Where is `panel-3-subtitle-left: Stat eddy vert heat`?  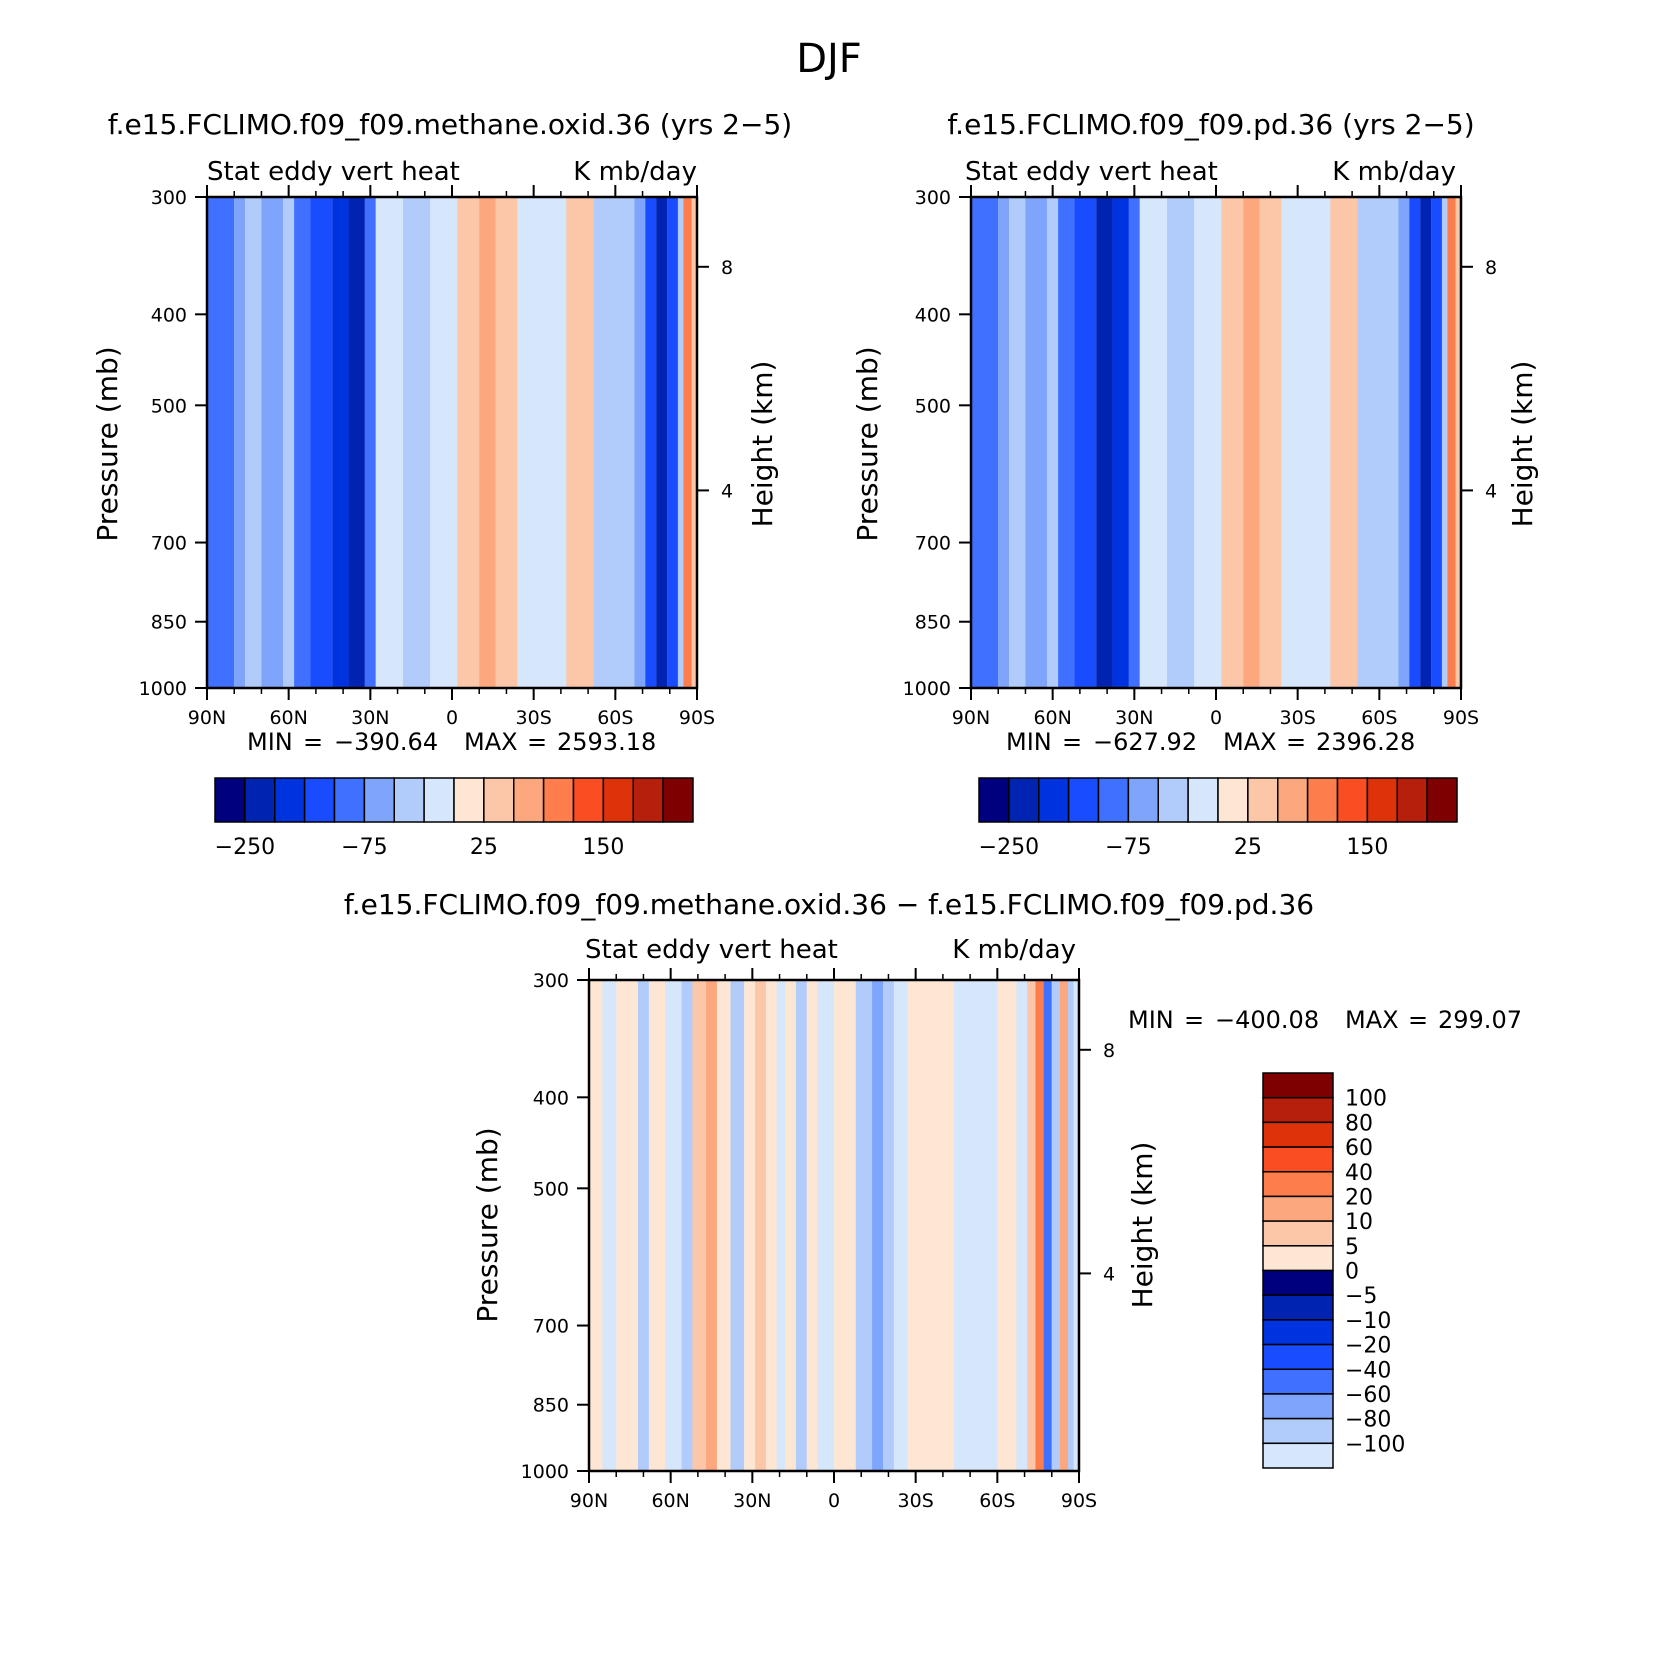
panel-3-subtitle-left: Stat eddy vert heat is located at coordinates (711, 950).